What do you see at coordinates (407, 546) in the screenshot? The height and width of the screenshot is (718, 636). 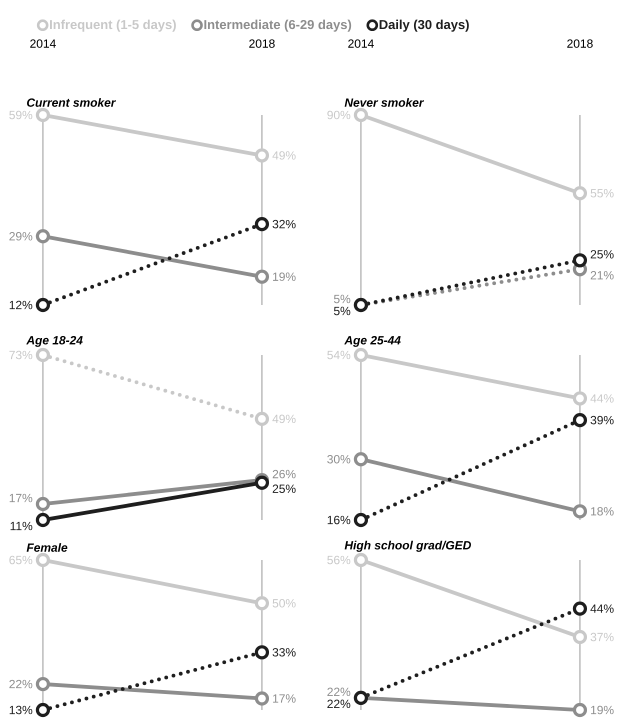 I see `chart-title: High school grad/GED` at bounding box center [407, 546].